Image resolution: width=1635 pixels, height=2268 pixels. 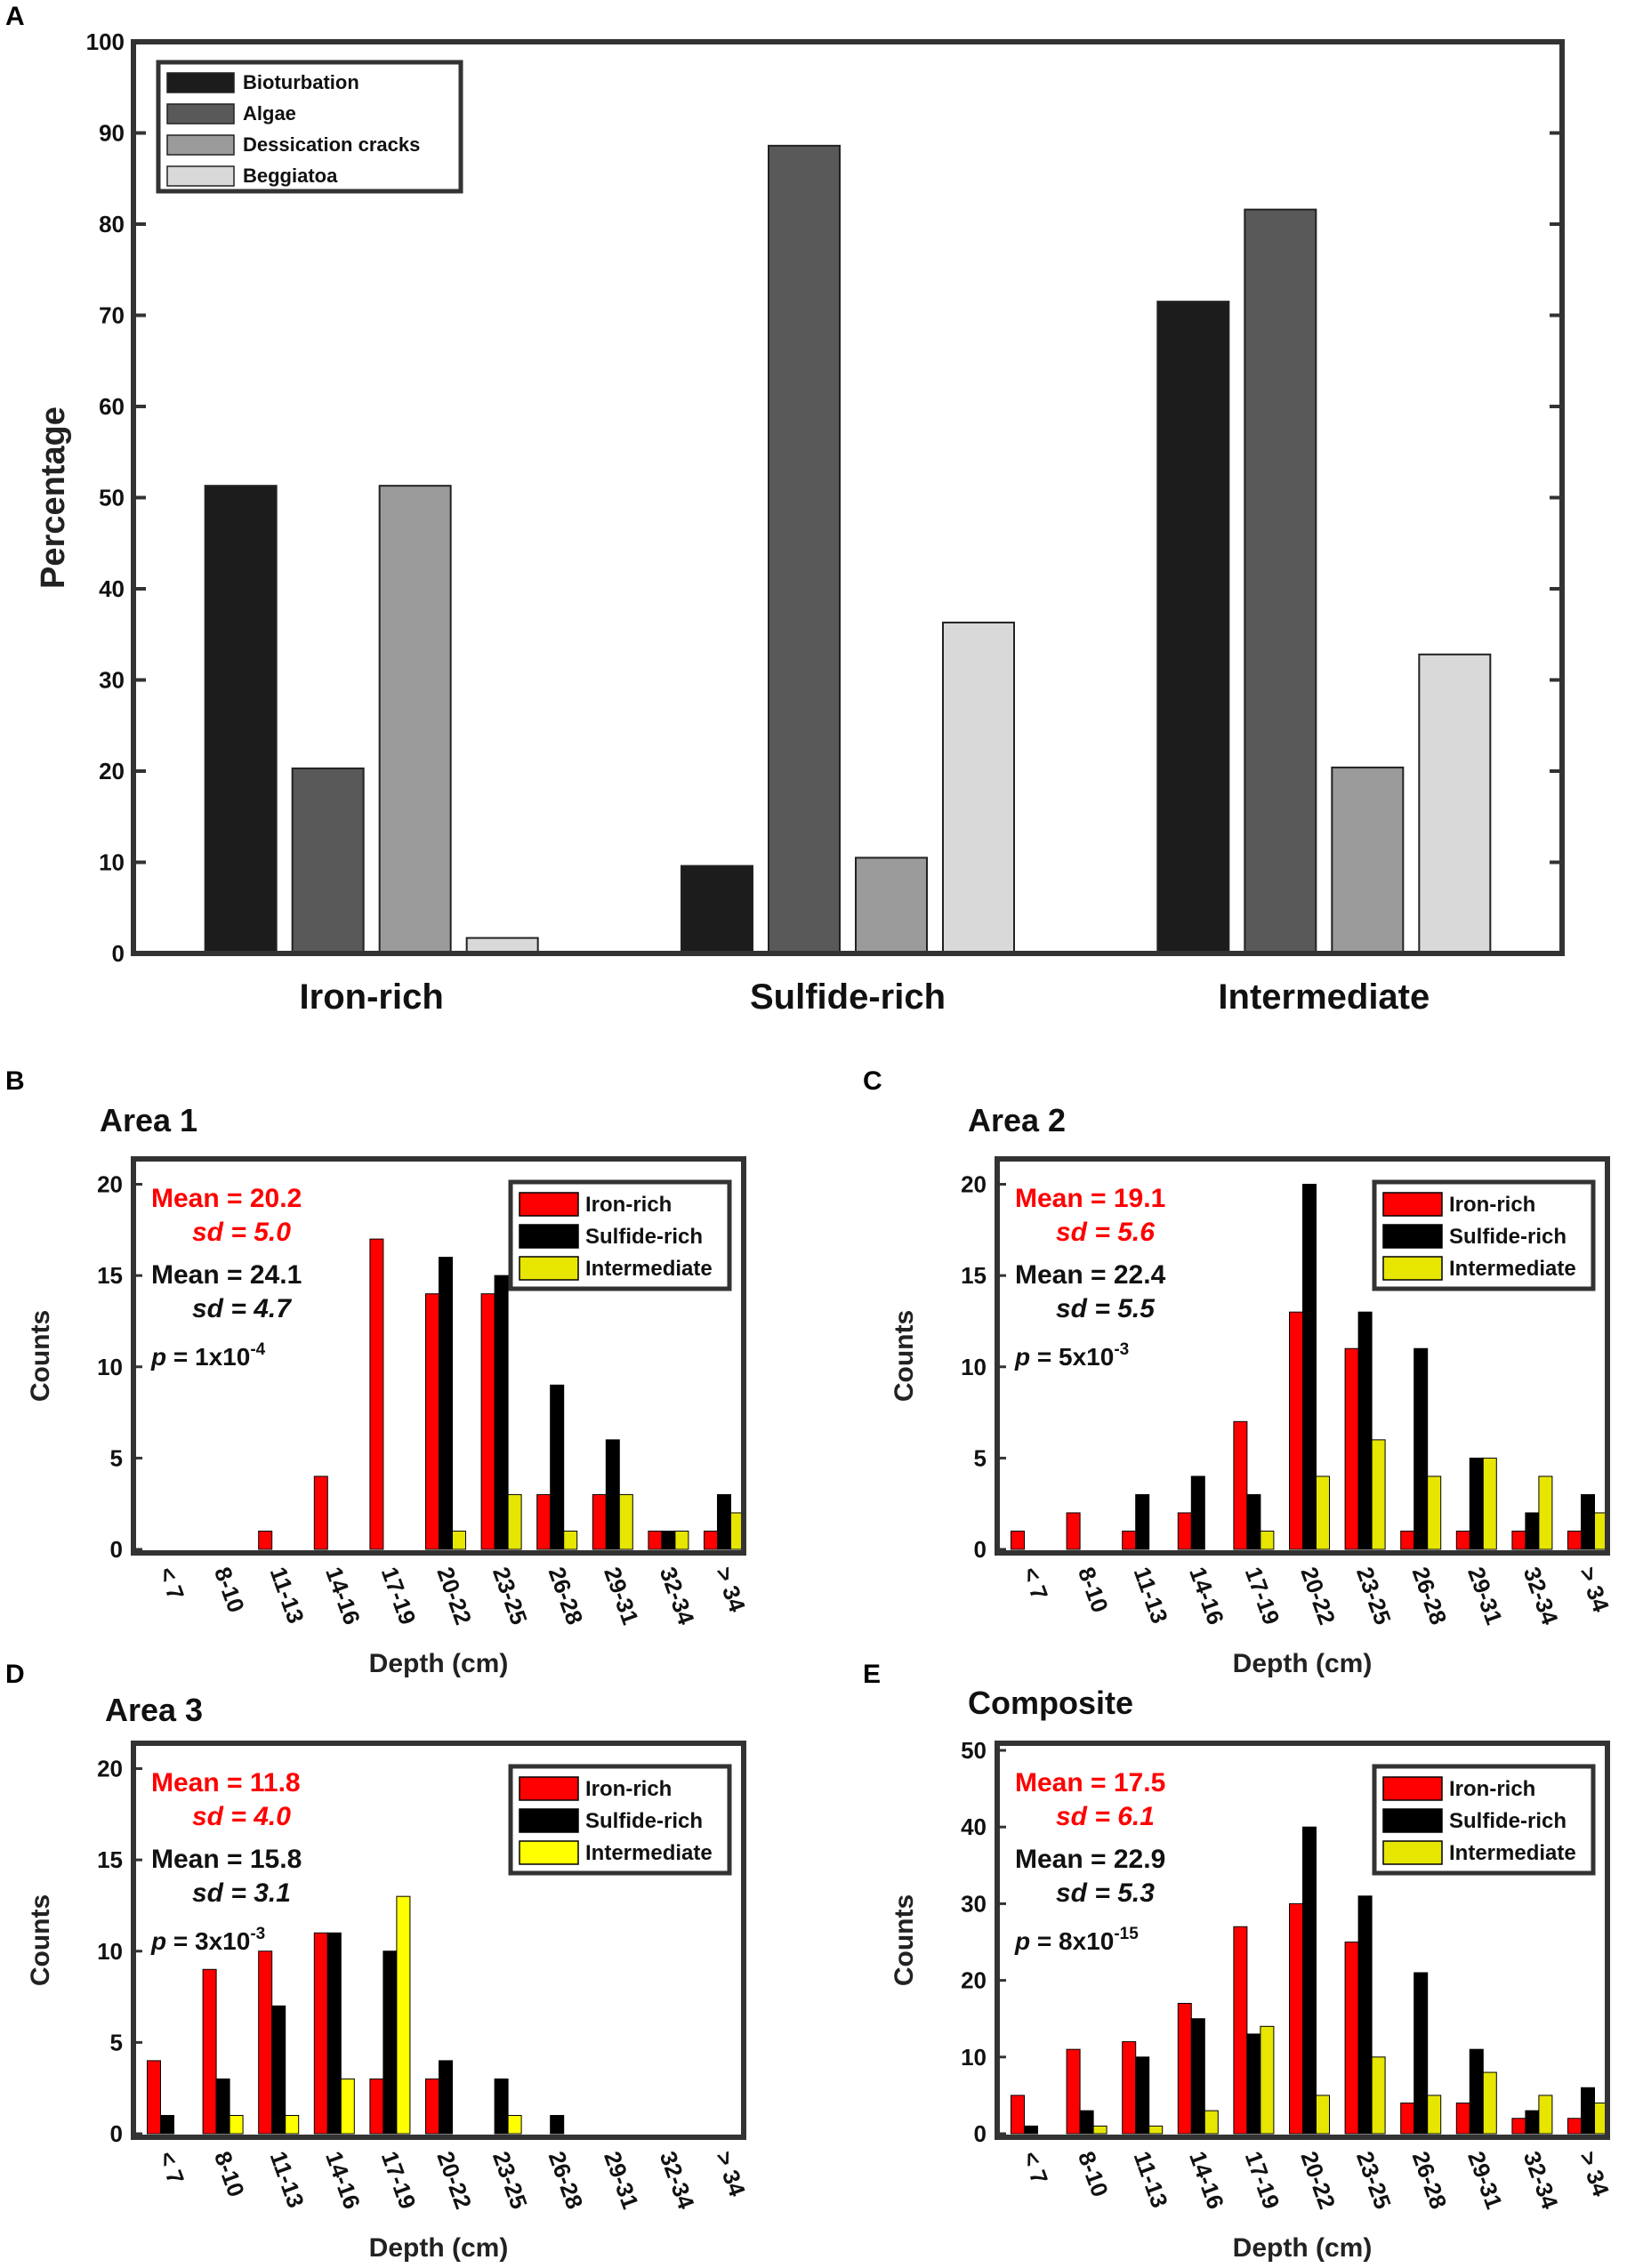 What do you see at coordinates (290, 176) in the screenshot?
I see `legend-label: Beggiatoa` at bounding box center [290, 176].